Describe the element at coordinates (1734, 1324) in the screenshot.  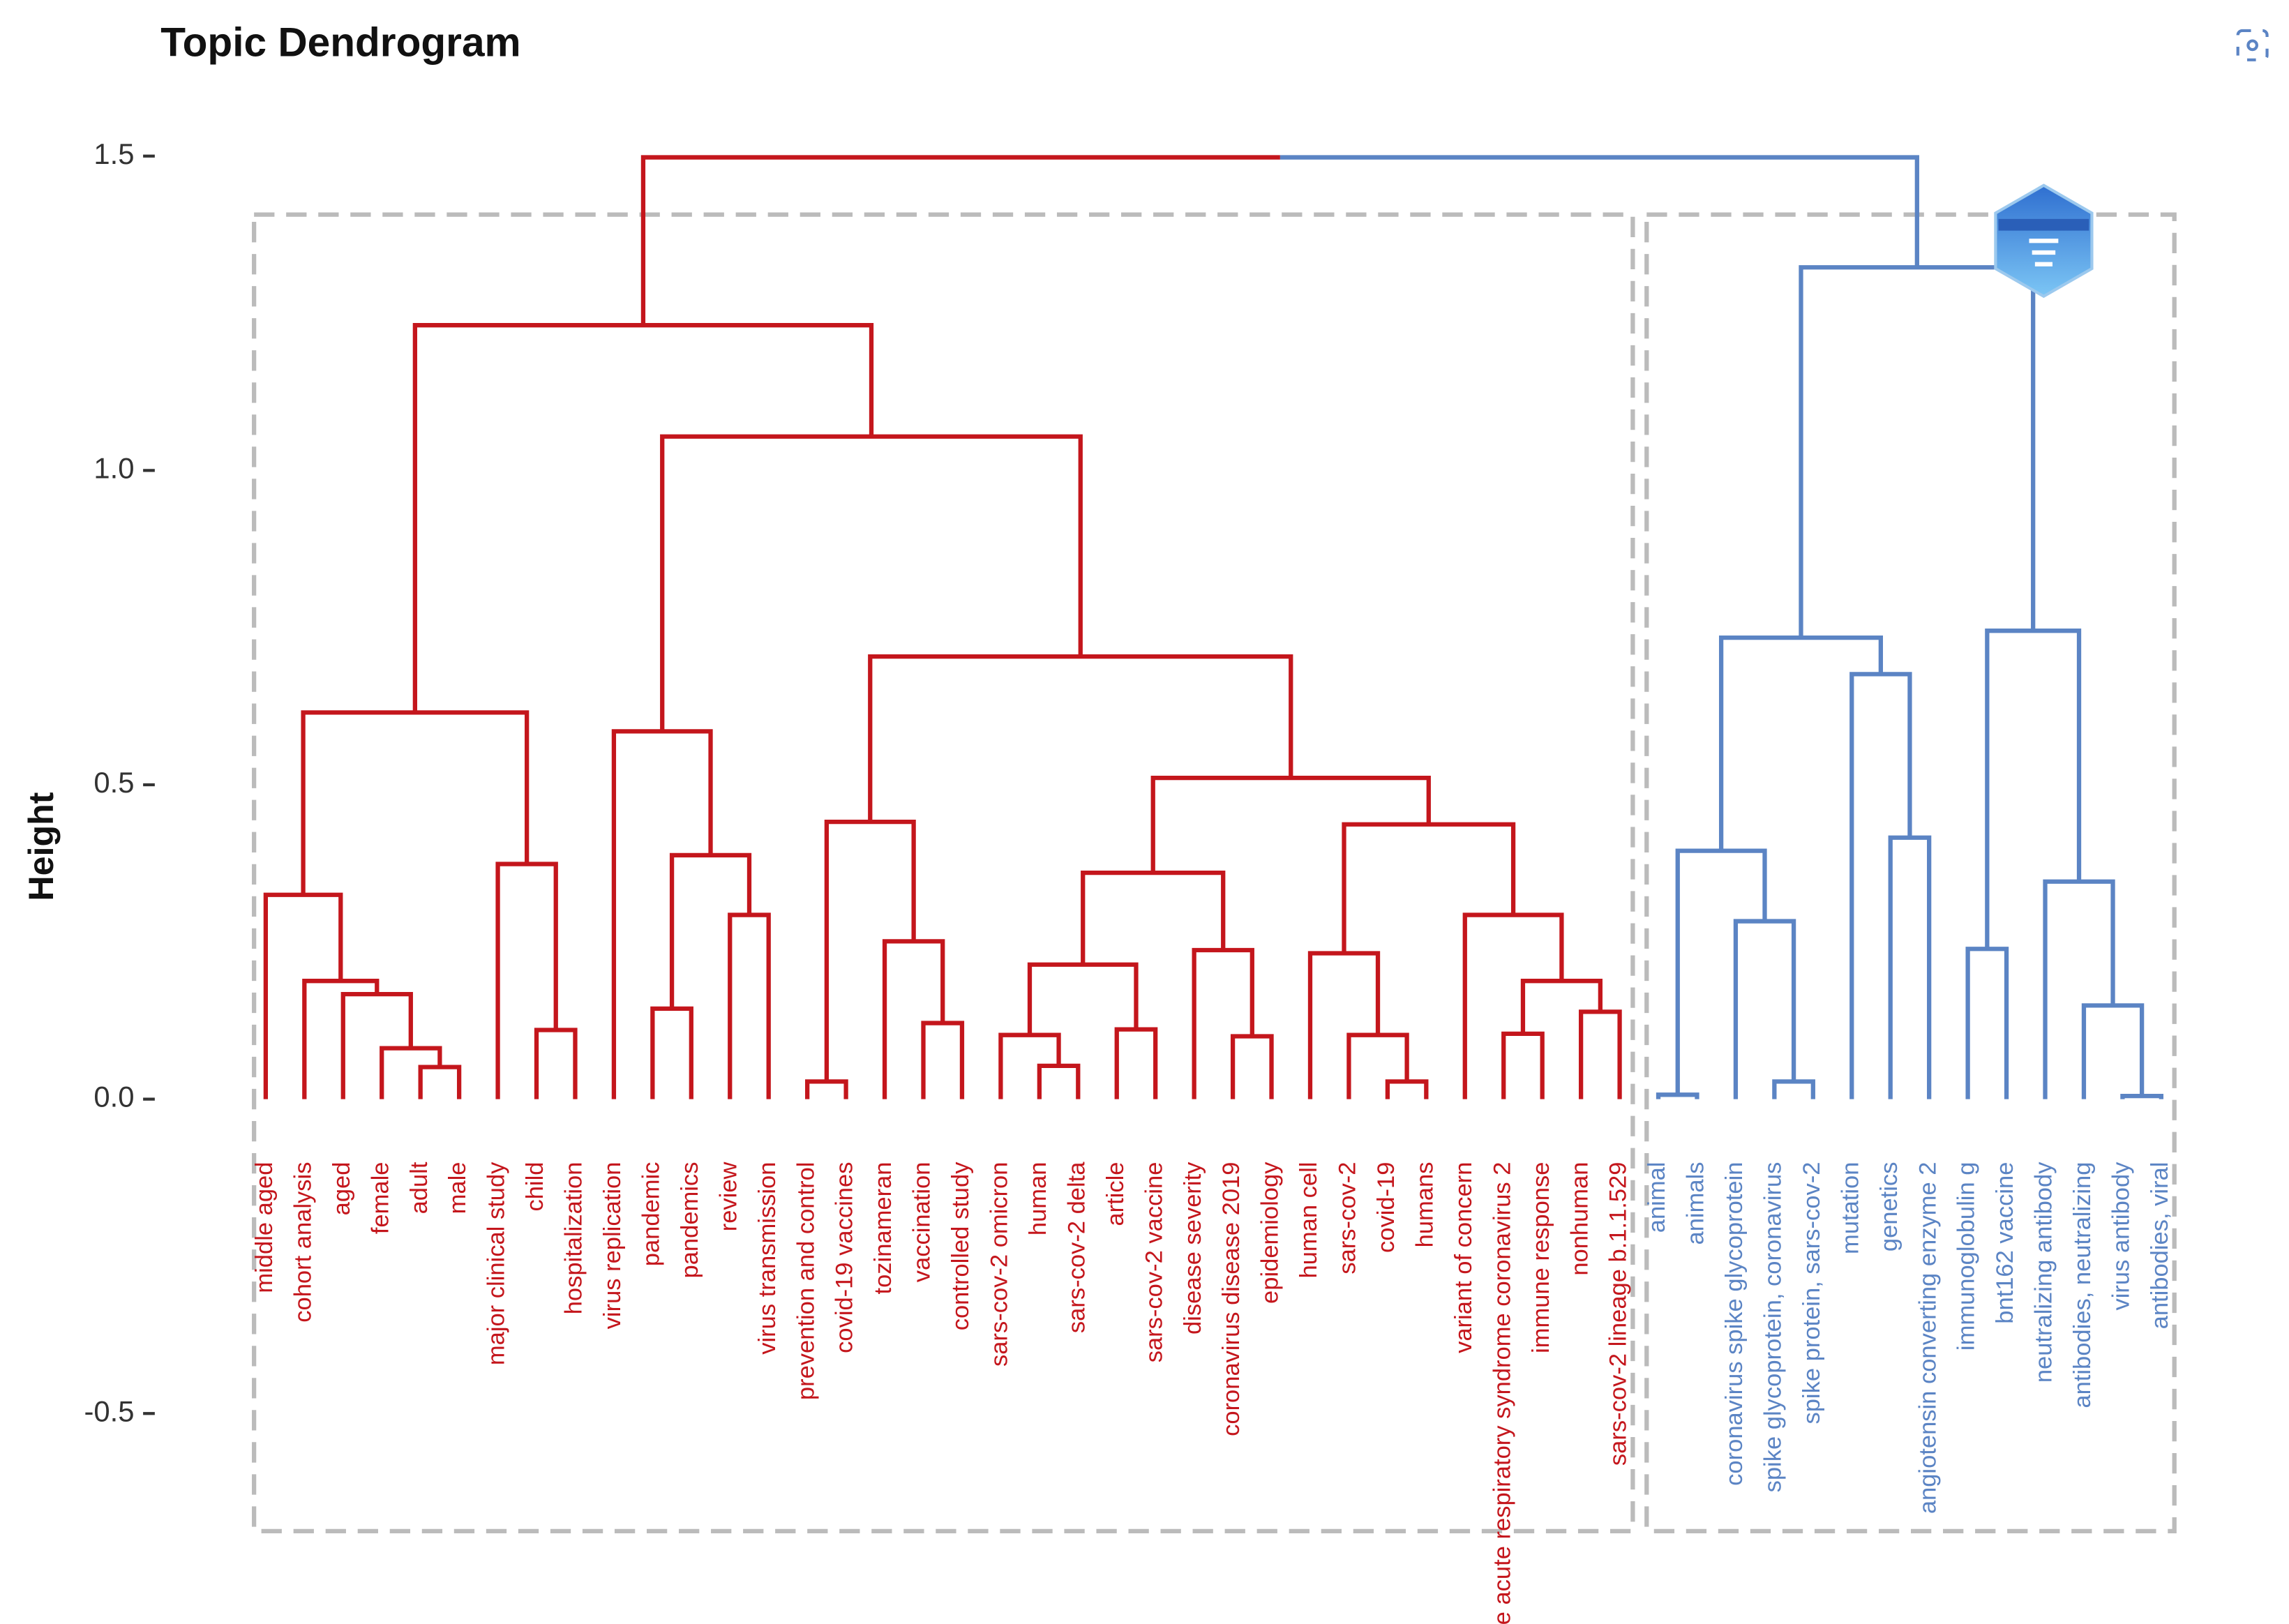
I see `leaf-label: coronavirus spike glycoprotein` at that location.